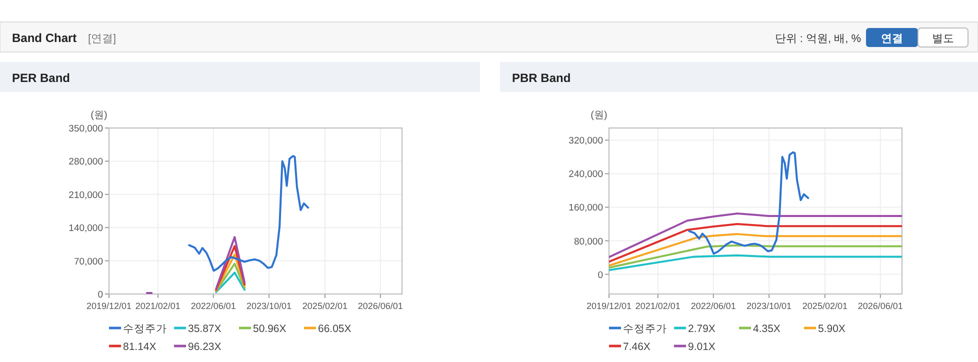 The image size is (978, 362). Describe the element at coordinates (585, 174) in the screenshot. I see `y-tick-label: 240,000` at that location.